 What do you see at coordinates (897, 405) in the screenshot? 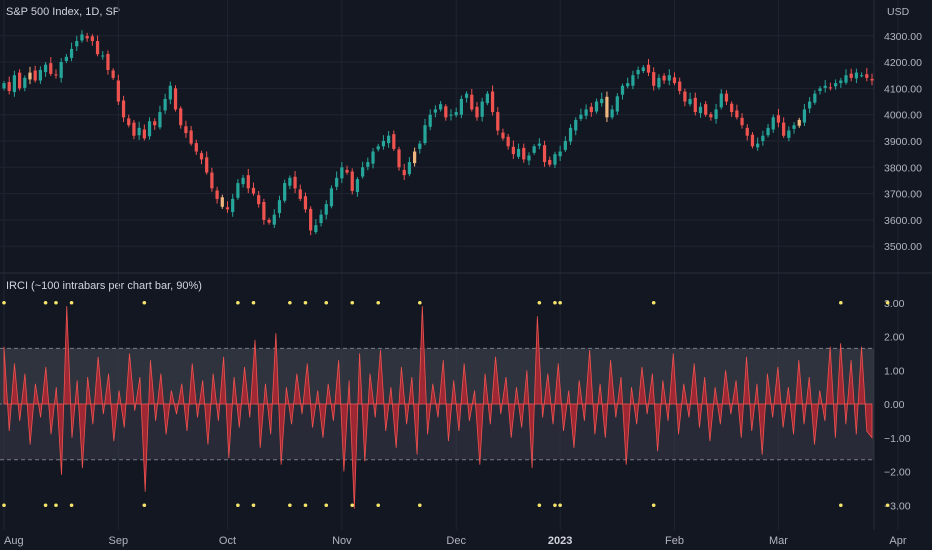
I see `irci-axis: 3.00 2.00 1.00 0.00 −1.00 −2.00 −3.00` at bounding box center [897, 405].